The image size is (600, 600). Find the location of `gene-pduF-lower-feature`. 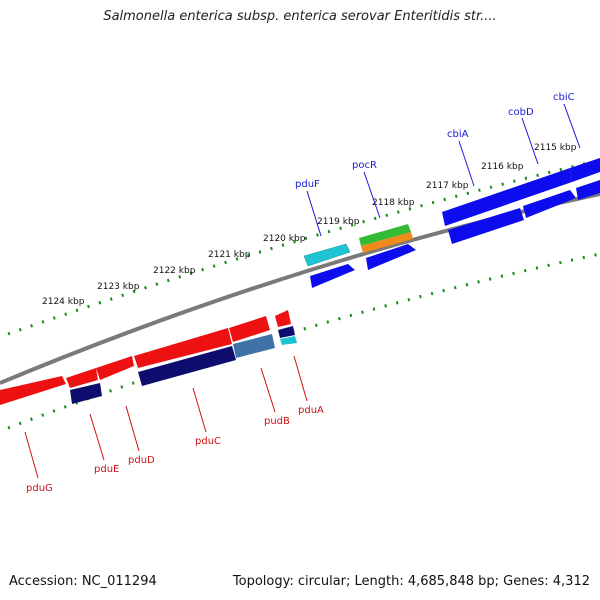

gene-pduF-lower-feature is located at coordinates (332, 276).